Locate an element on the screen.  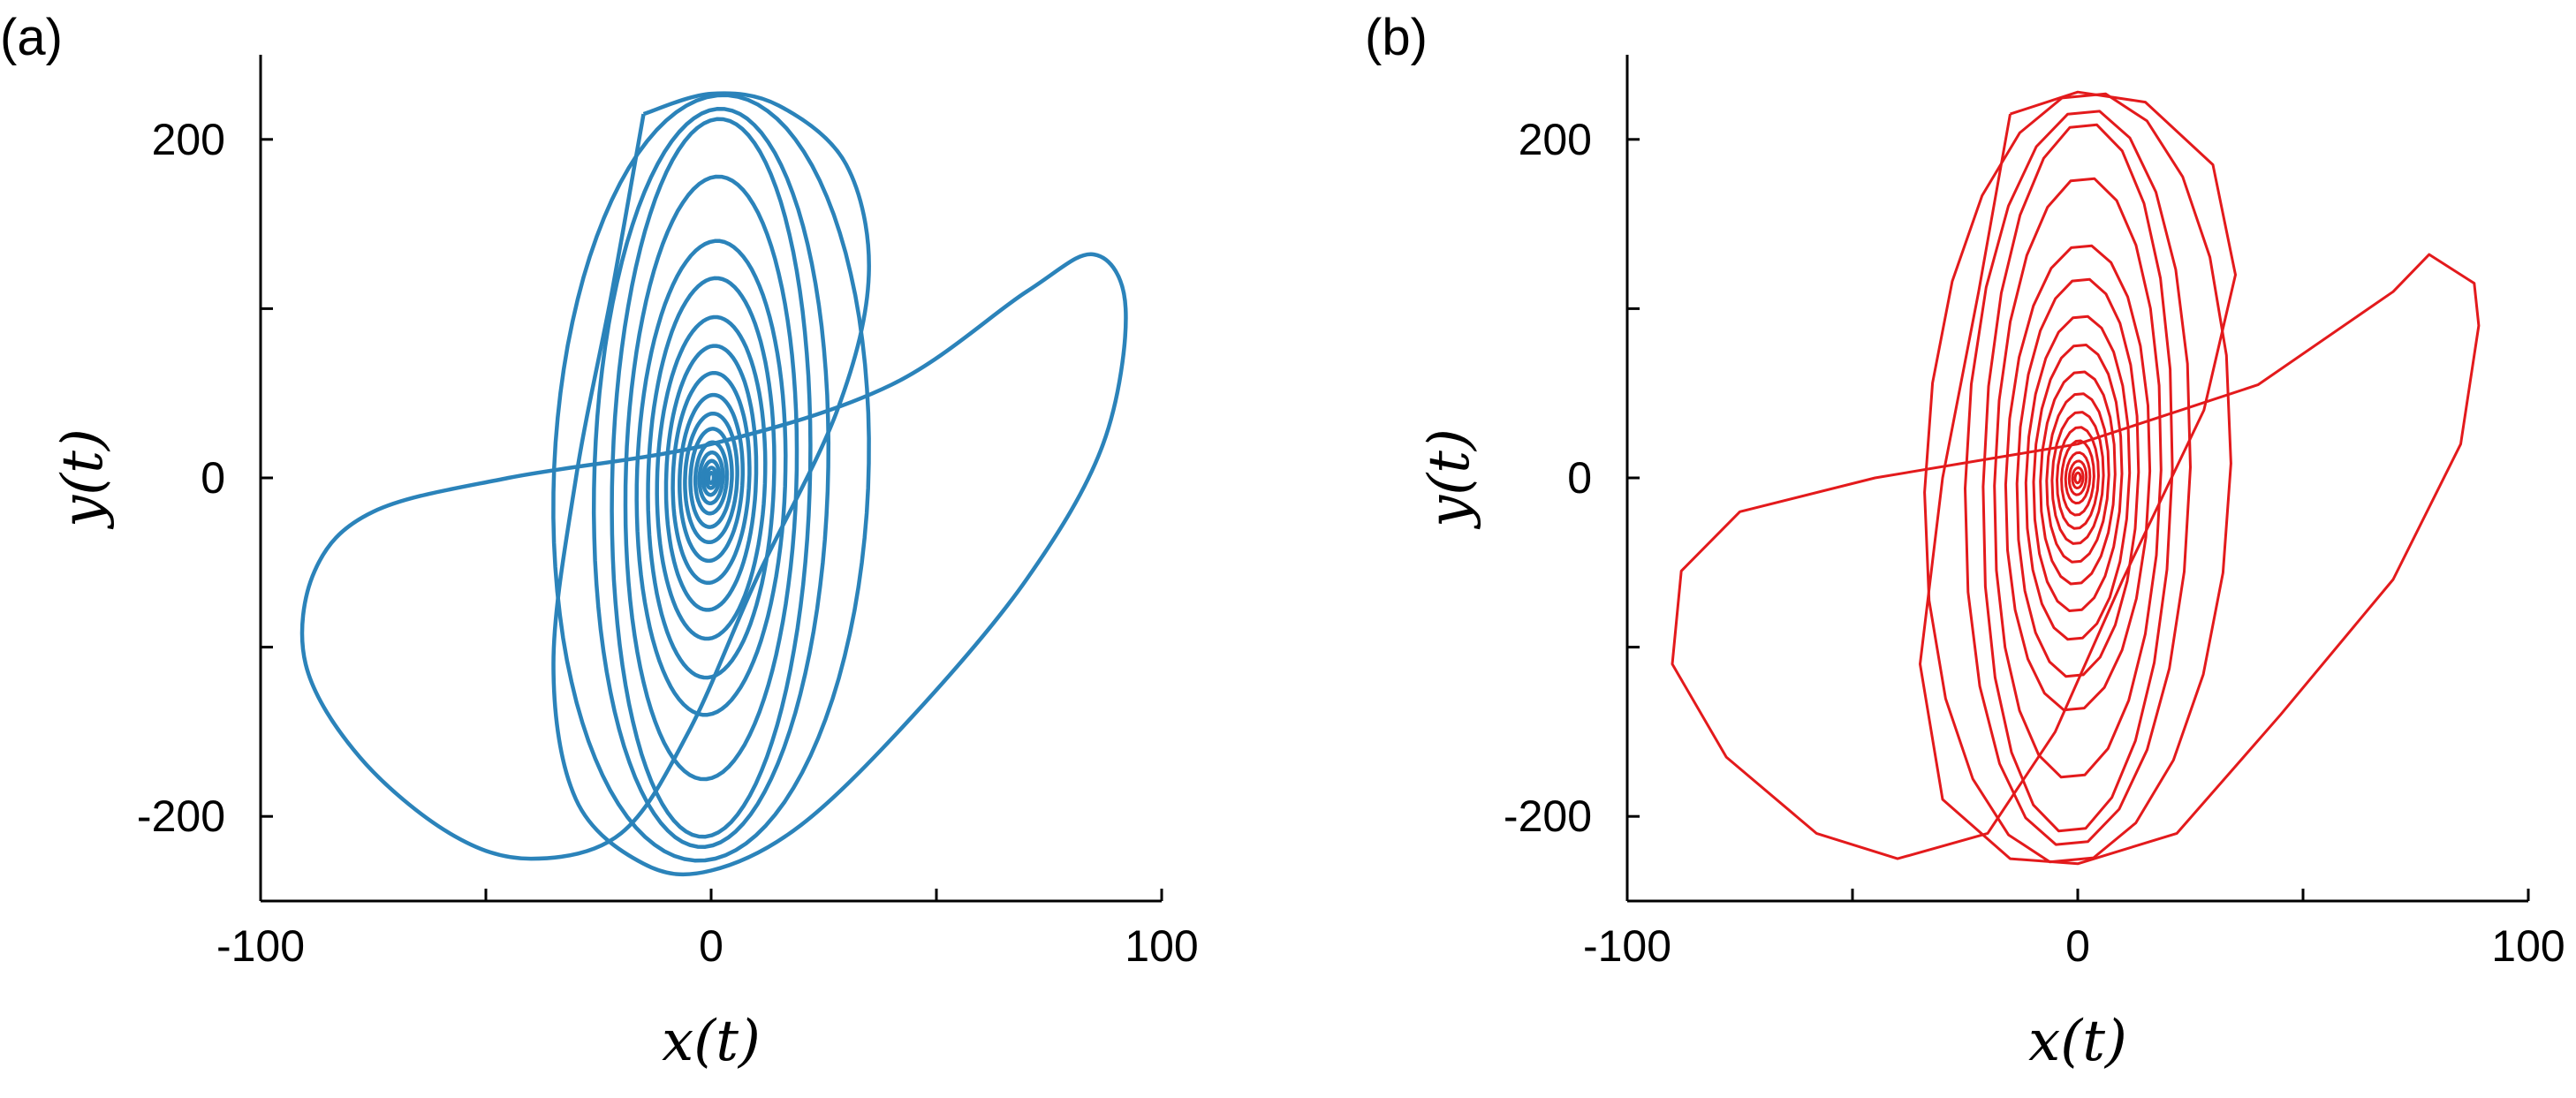
panel-label: (a) is located at coordinates (32, 38).